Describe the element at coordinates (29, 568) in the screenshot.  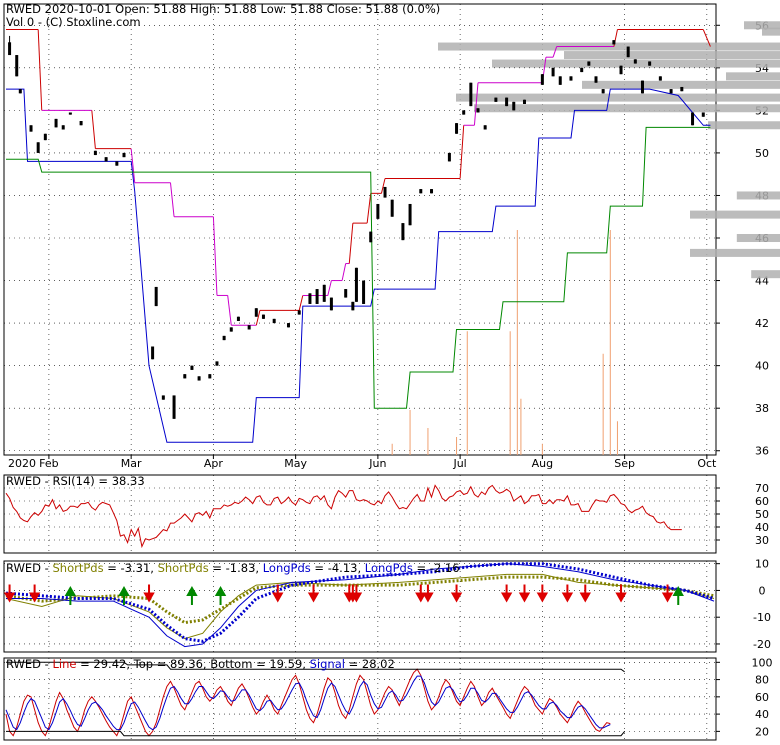
I see `mas-title-part: RWED -` at that location.